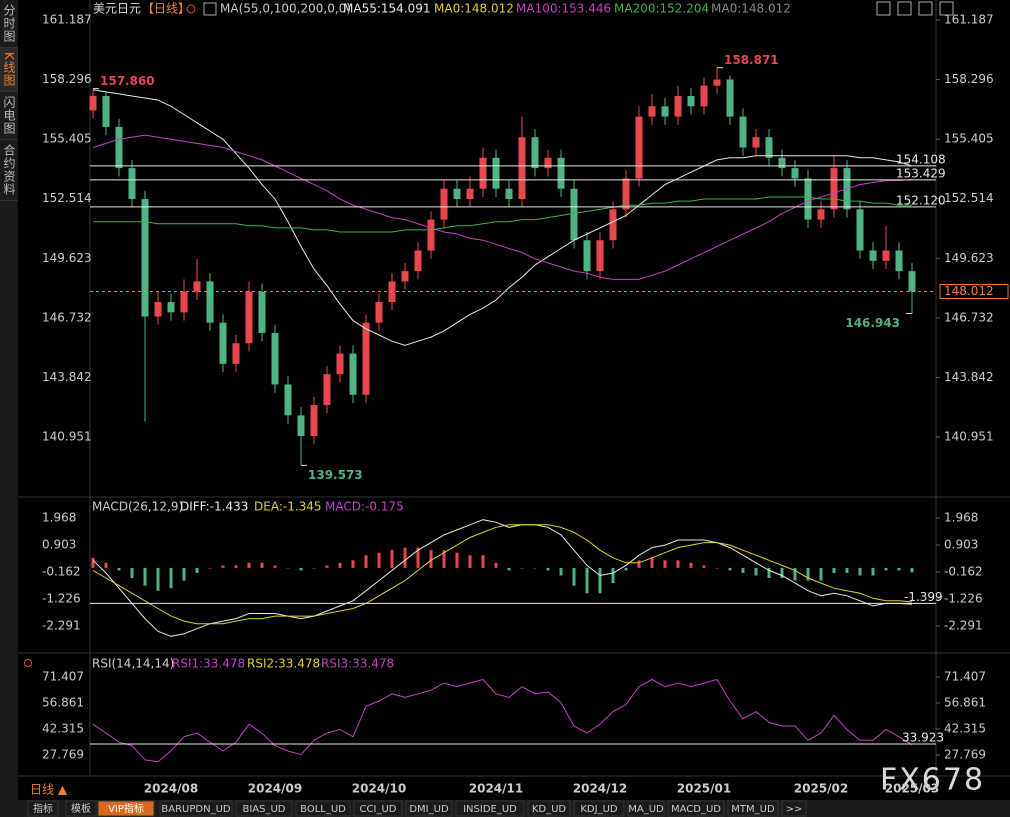 The width and height of the screenshot is (1010, 817). What do you see at coordinates (751, 60) in the screenshot?
I see `extreme-label: 158.871` at bounding box center [751, 60].